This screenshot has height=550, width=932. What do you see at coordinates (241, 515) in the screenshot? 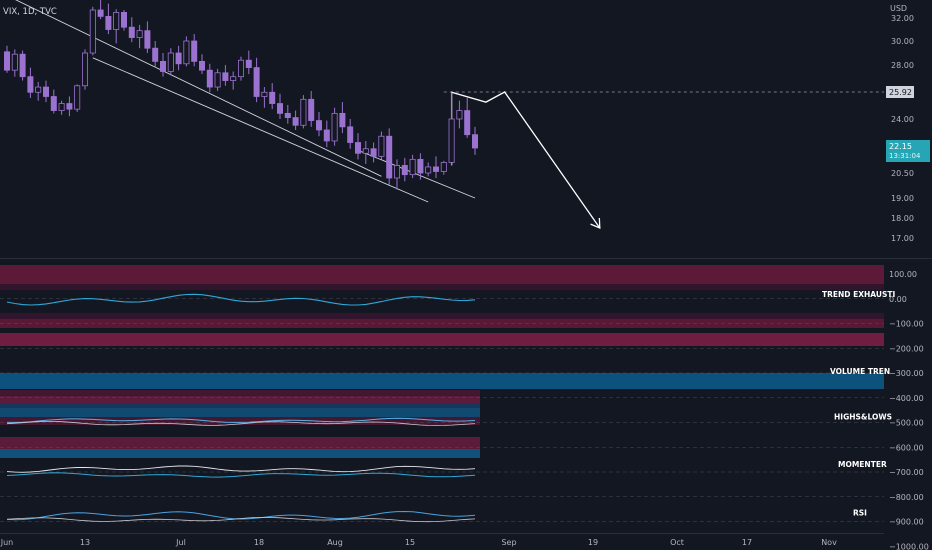
I see `rsi-line` at bounding box center [241, 515].